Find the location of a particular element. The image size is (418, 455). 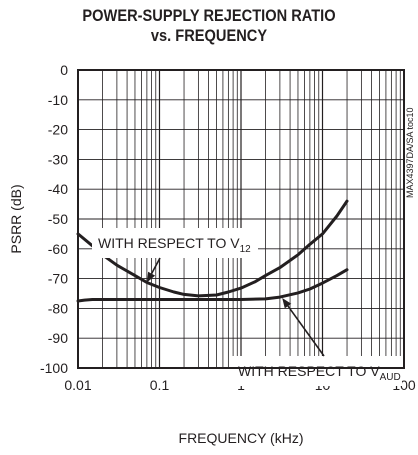

y-tick-label: -50 is located at coordinates (58, 219).